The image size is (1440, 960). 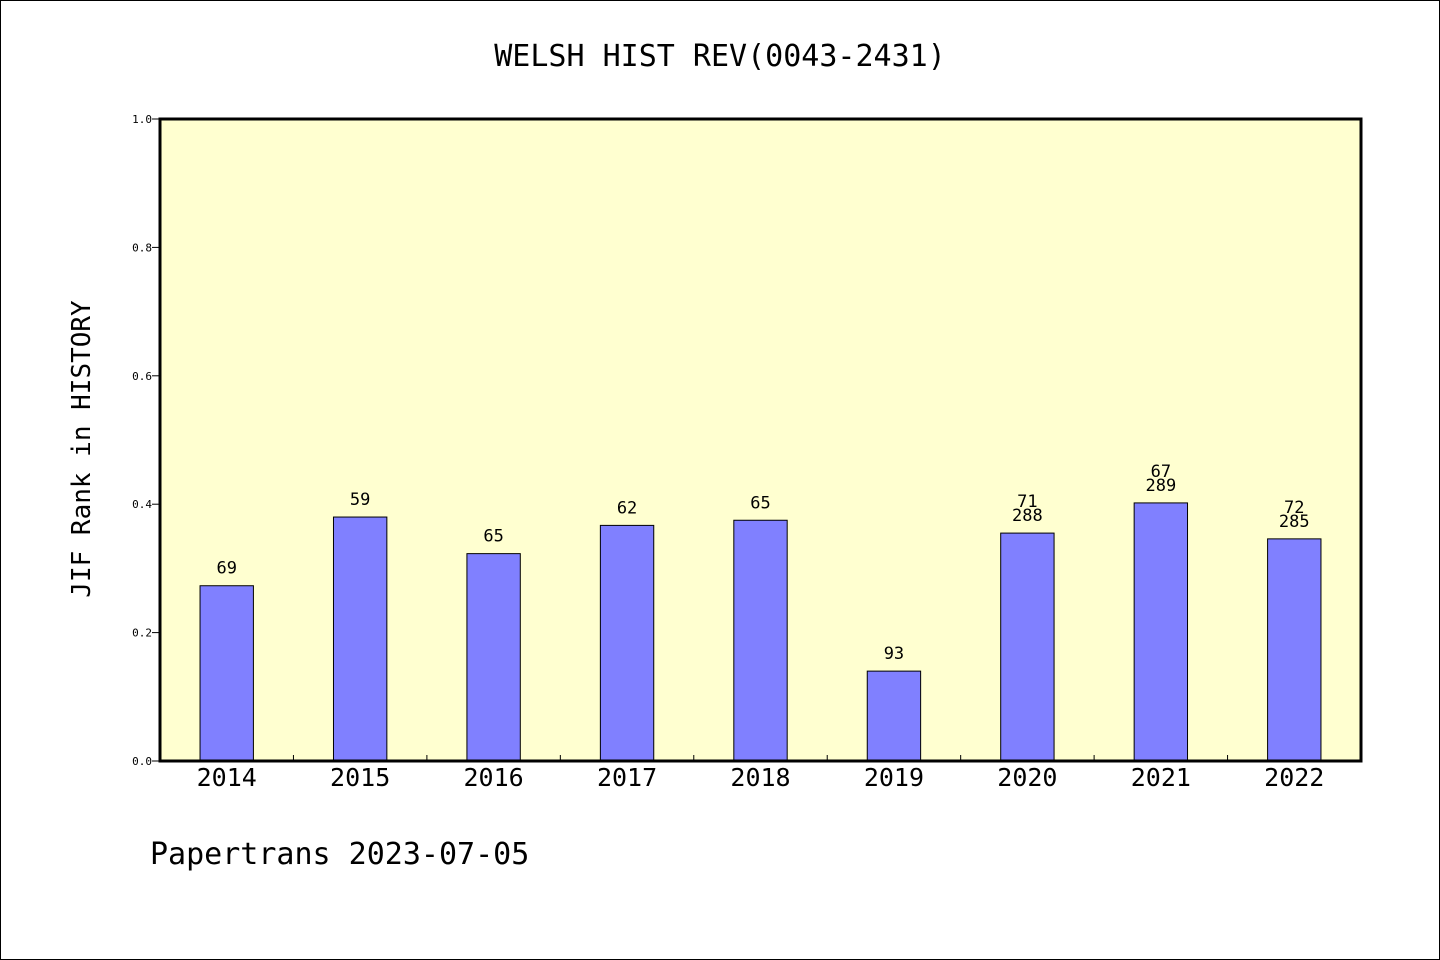 I want to click on x-tick-label: 2014, so click(x=227, y=777).